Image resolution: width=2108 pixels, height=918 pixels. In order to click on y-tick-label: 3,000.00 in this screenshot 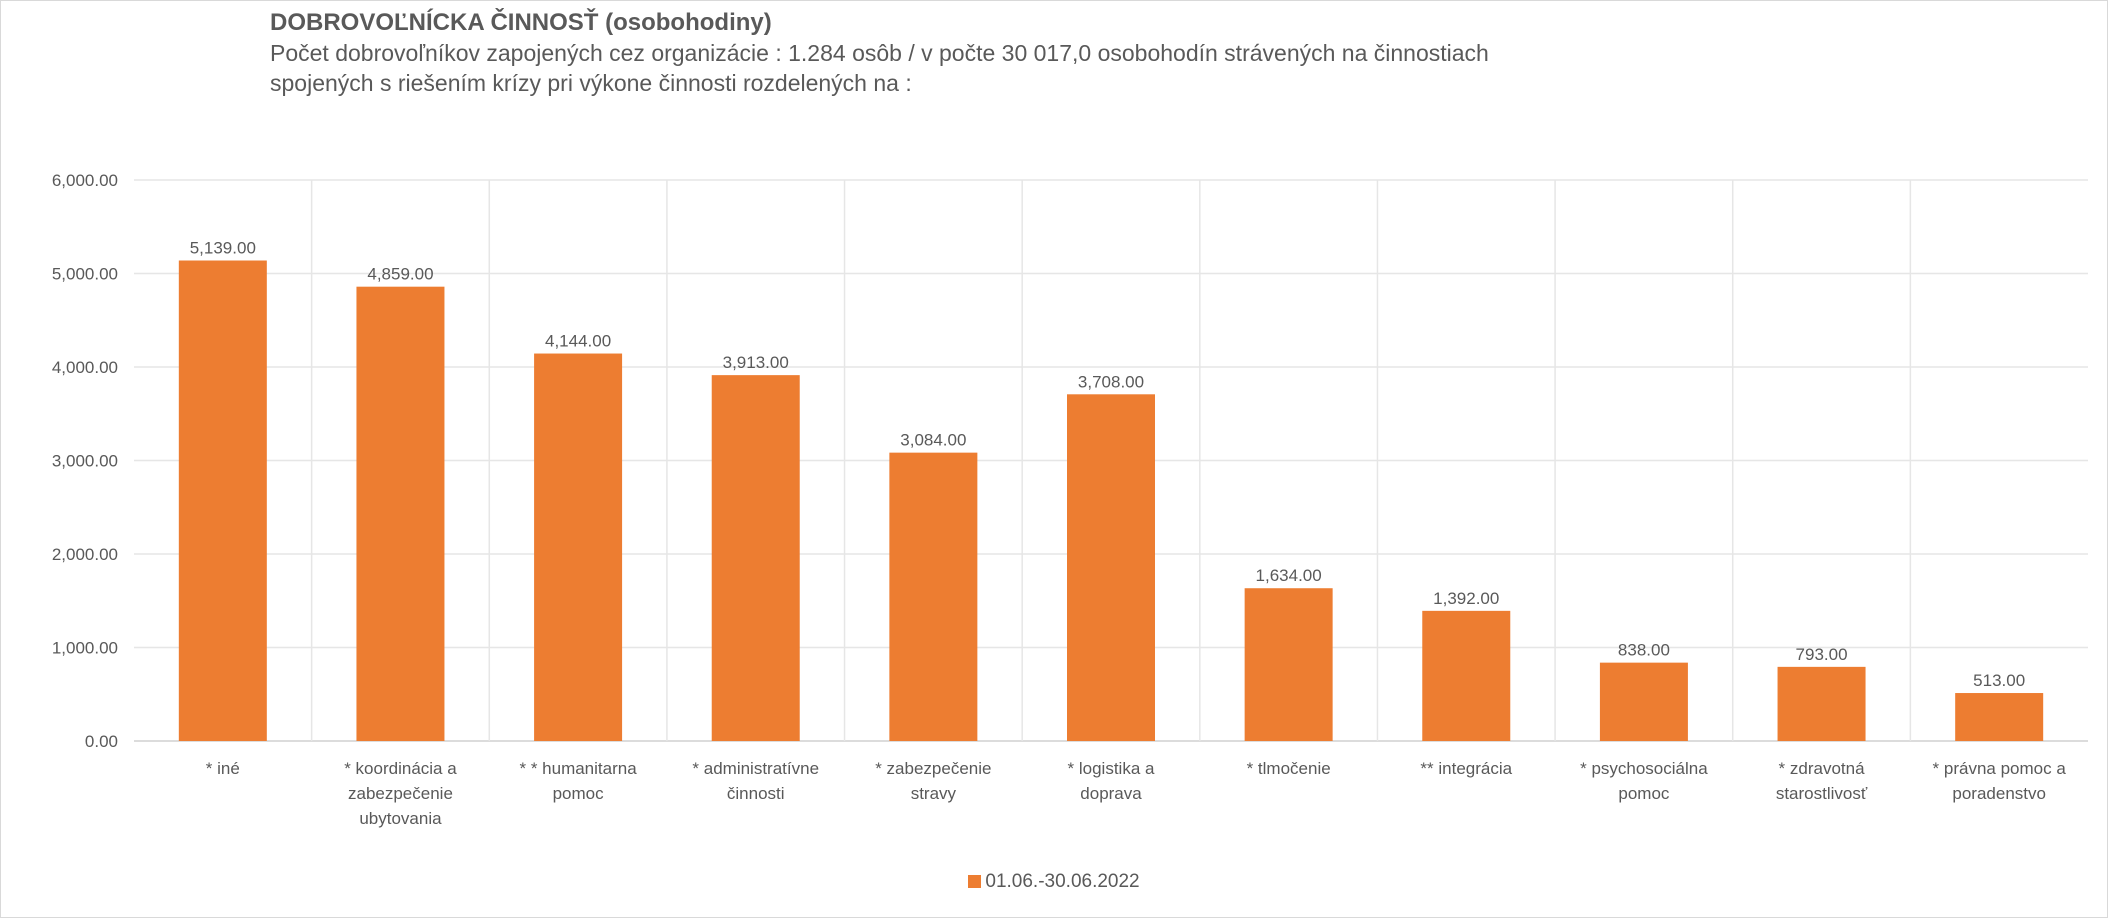, I will do `click(85, 461)`.